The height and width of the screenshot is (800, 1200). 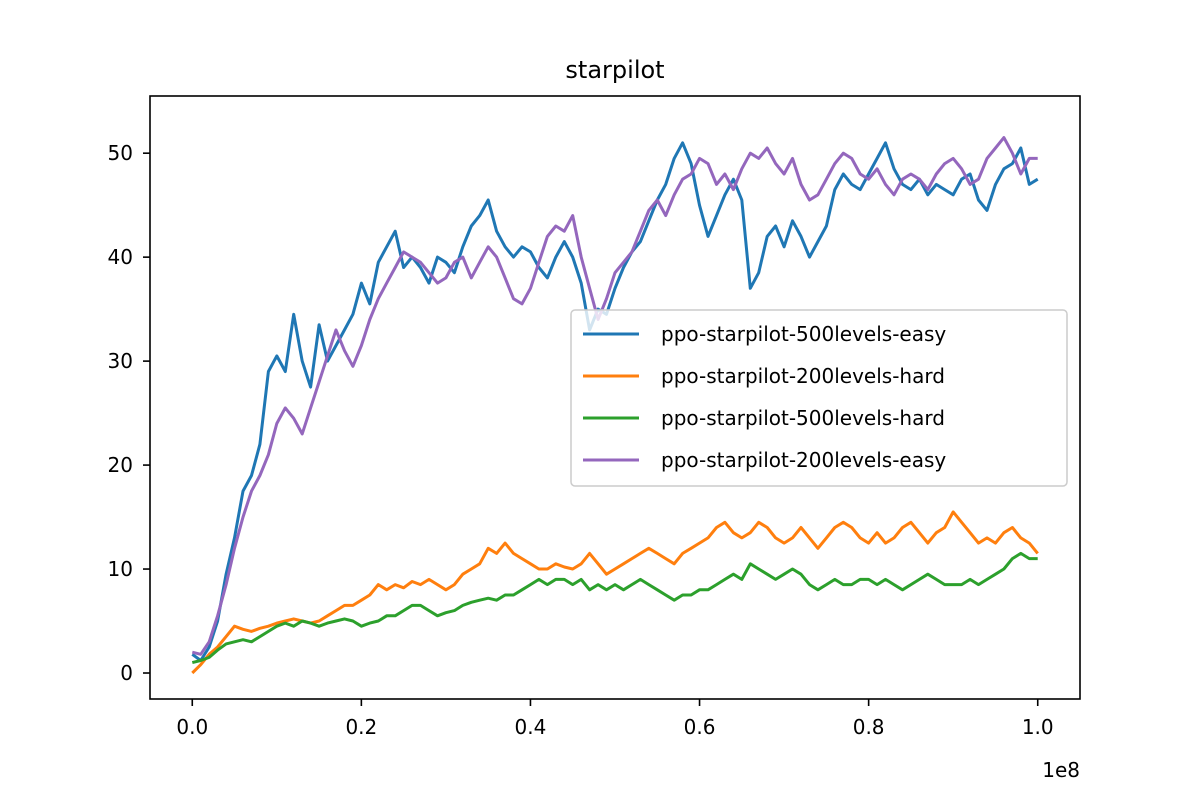 What do you see at coordinates (361, 727) in the screenshot?
I see `x-tick-label: 0.2` at bounding box center [361, 727].